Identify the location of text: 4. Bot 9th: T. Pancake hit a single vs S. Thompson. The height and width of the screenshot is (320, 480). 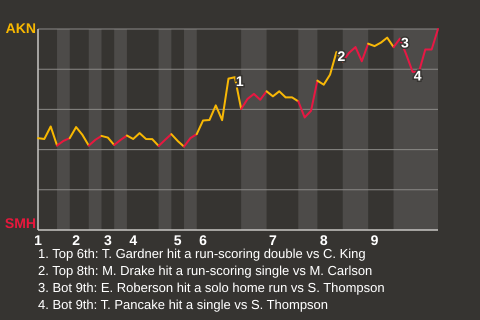
(183, 304).